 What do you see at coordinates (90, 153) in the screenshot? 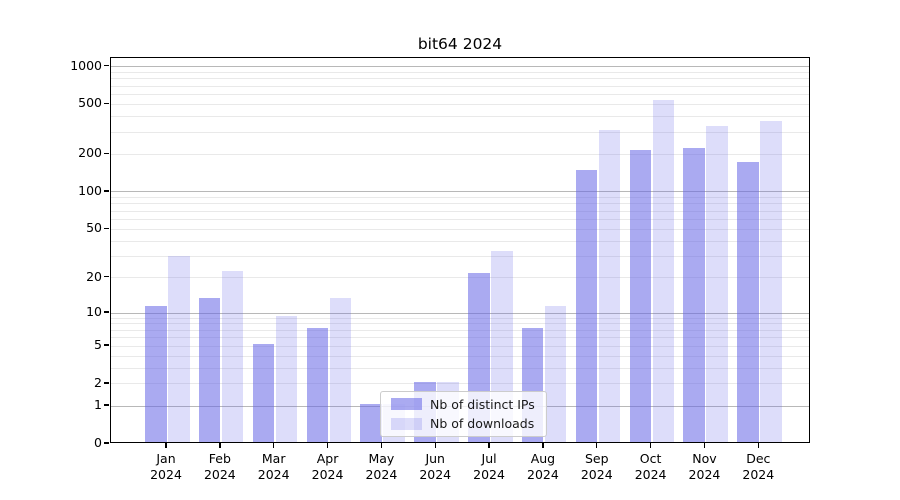
I see `y-axis-tick-label: 200` at bounding box center [90, 153].